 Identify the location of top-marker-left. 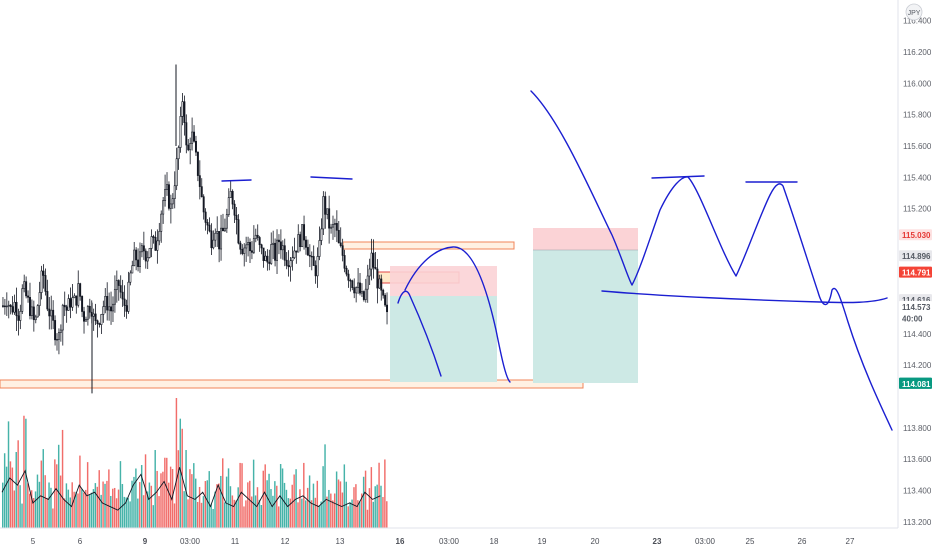
(236, 180).